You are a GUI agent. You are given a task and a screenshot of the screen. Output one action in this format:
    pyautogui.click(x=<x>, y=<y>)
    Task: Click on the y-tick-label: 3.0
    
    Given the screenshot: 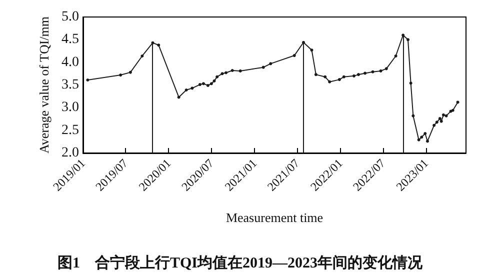 What is the action you would take?
    pyautogui.click(x=70, y=108)
    